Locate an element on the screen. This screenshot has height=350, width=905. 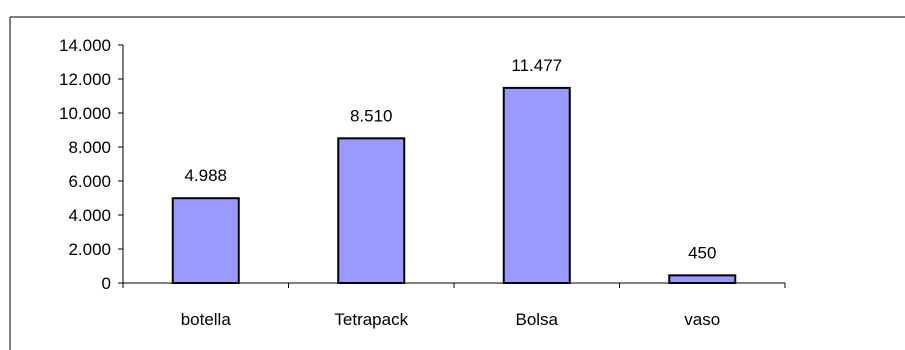
y-tick-label: 10.000 is located at coordinates (85, 113).